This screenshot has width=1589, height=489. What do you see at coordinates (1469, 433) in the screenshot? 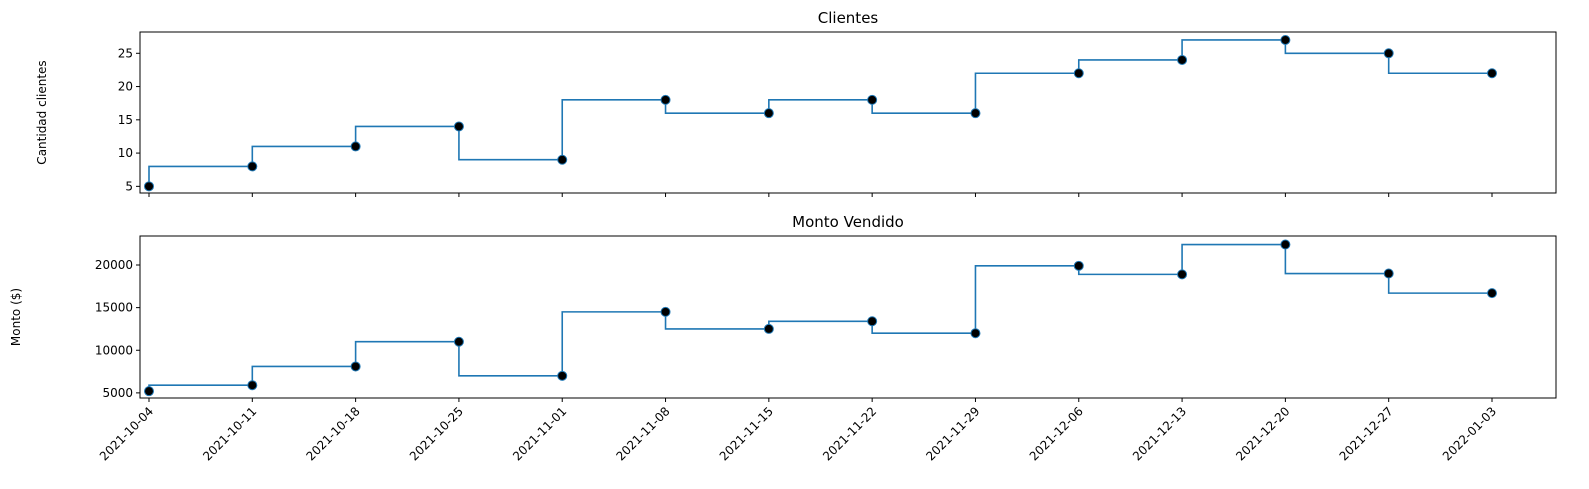
I see `x-tick-label: 2022-01-03` at bounding box center [1469, 433].